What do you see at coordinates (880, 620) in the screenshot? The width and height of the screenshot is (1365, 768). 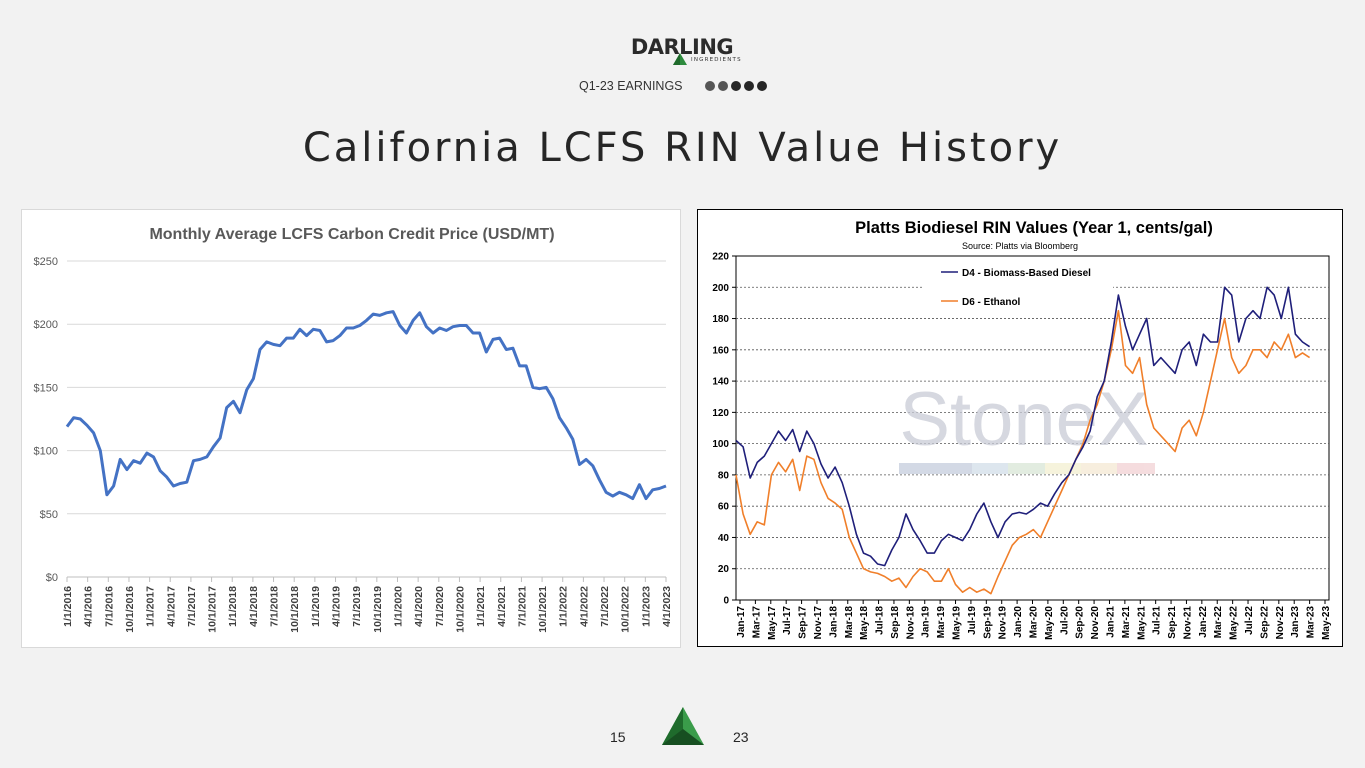 I see `x-tick-label: Jul-18` at bounding box center [880, 620].